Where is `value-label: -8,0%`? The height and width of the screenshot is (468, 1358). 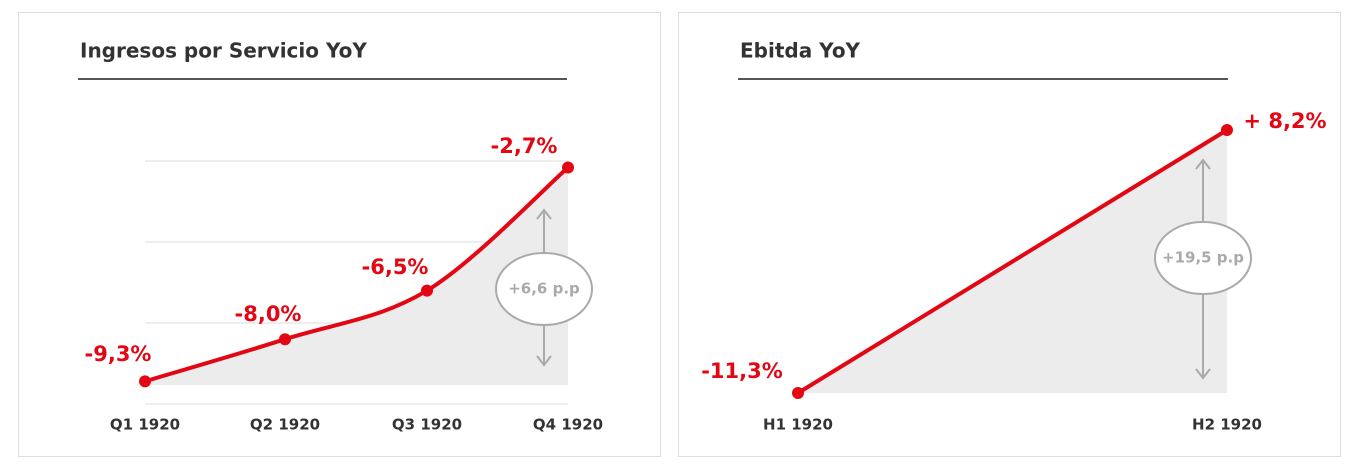
value-label: -8,0% is located at coordinates (268, 314).